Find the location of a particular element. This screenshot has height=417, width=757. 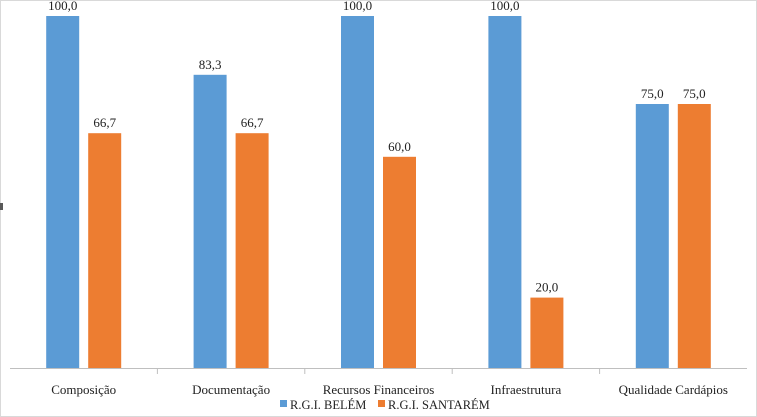

x-tick-label: Recursos Financeiros is located at coordinates (379, 389).